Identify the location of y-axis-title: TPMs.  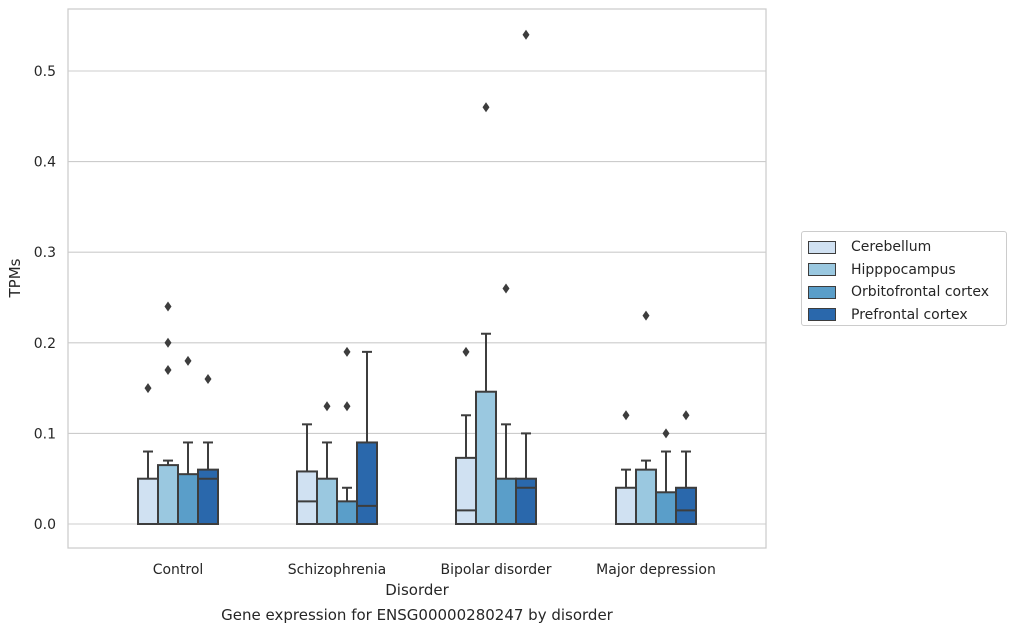
(15, 278).